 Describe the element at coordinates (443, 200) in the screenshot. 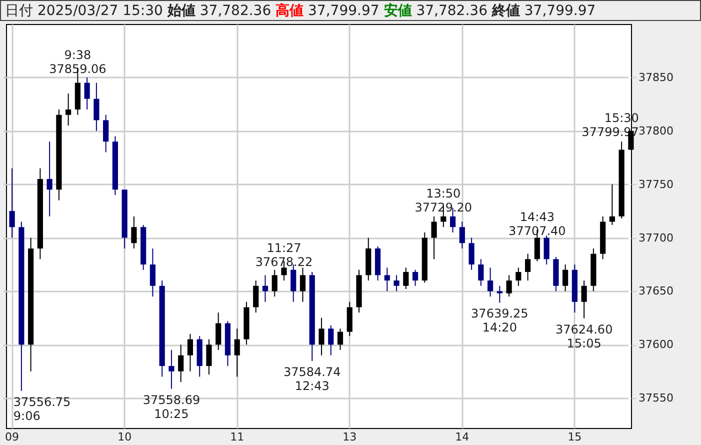

I see `text: 13:50 37729.20` at that location.